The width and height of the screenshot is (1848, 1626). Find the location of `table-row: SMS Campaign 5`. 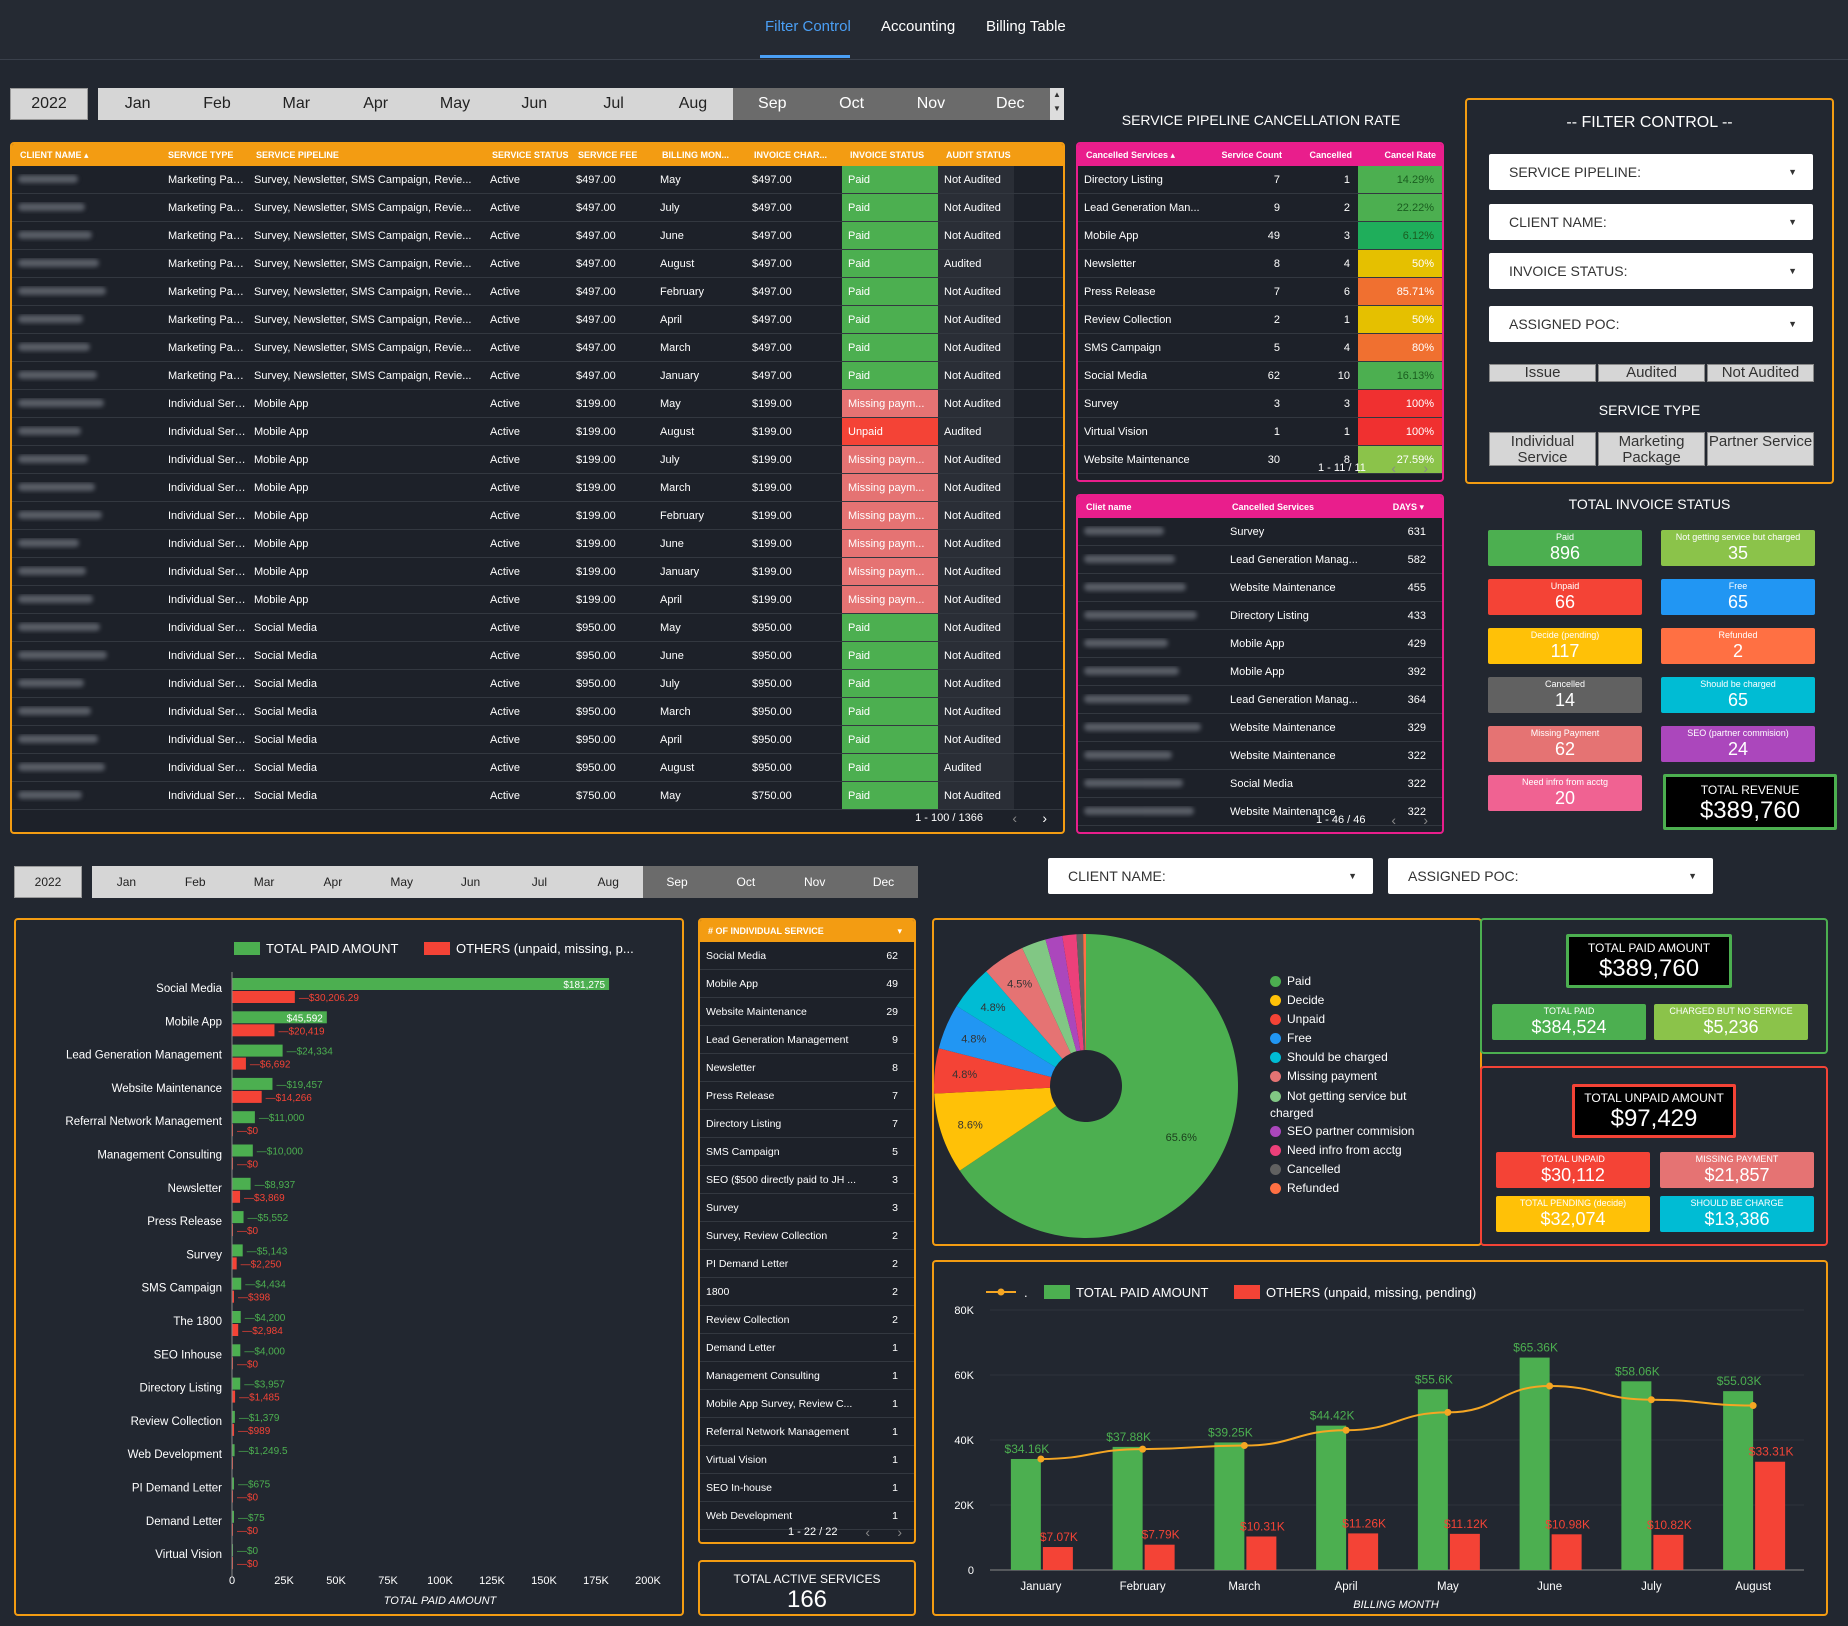

table-row: SMS Campaign 5 is located at coordinates (807, 1152).